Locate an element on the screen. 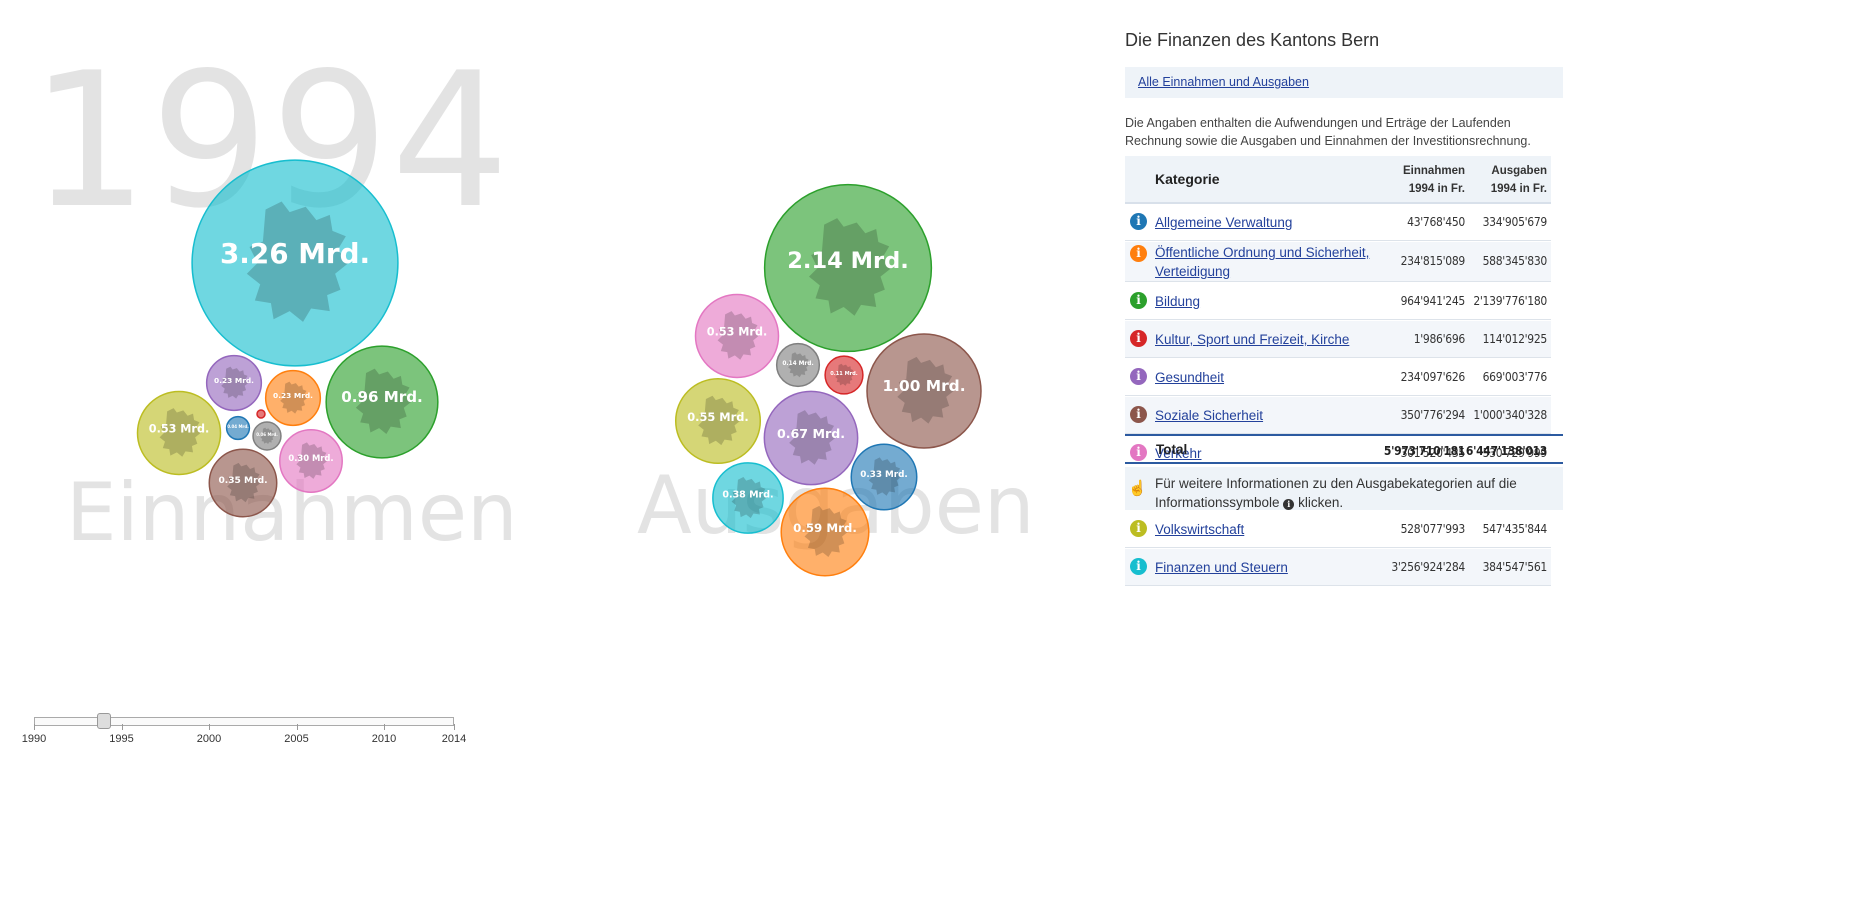  slider-tick-label: 2000 is located at coordinates (209, 739).